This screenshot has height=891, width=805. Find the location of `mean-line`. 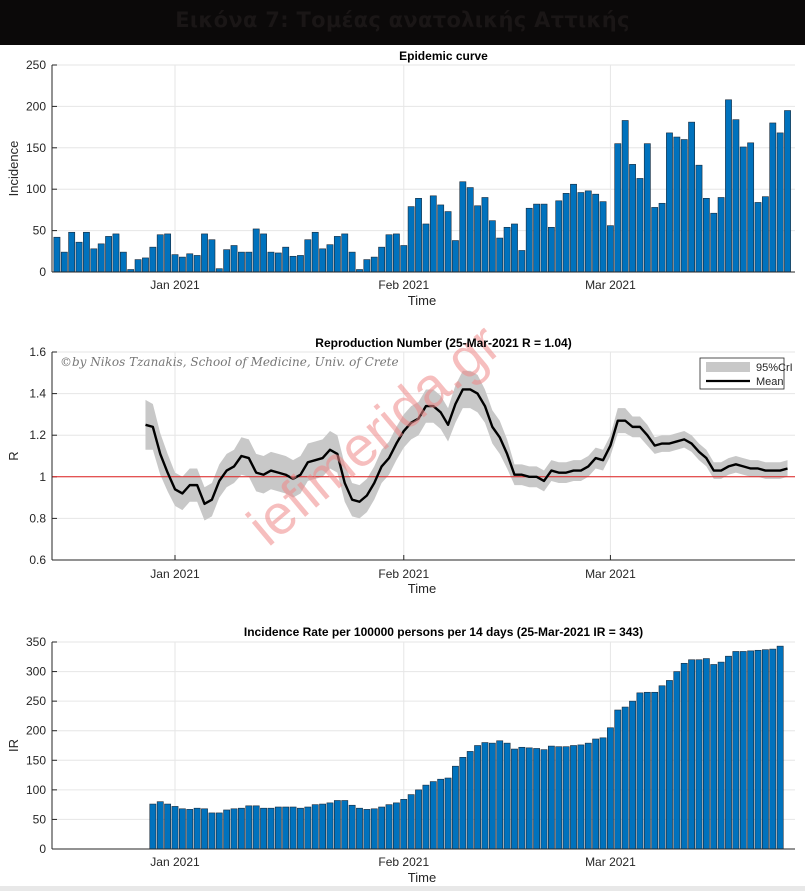

mean-line is located at coordinates (466, 447).